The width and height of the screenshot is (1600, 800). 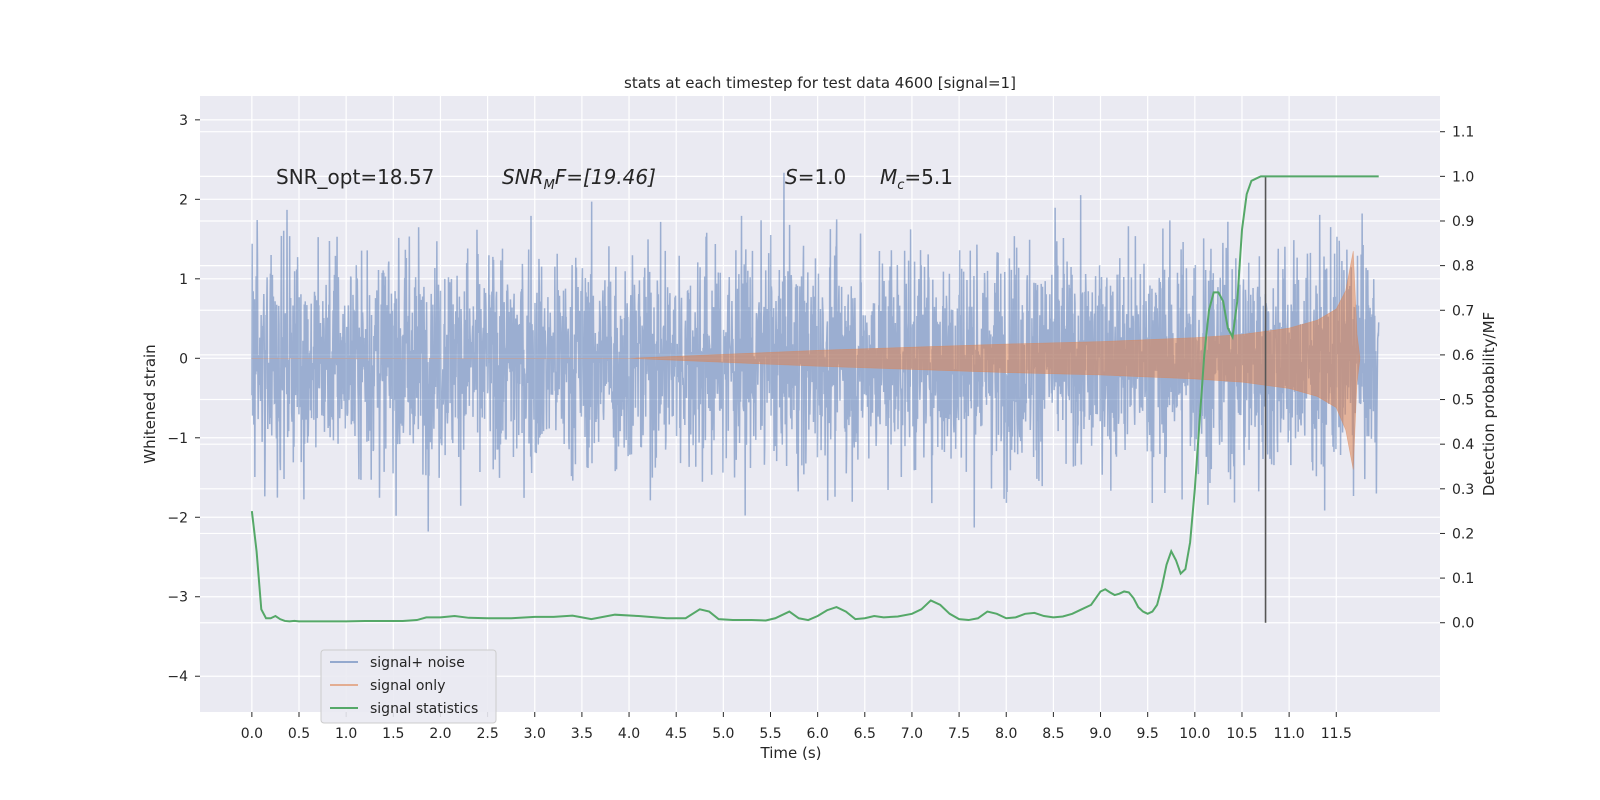 I want to click on y-tick-label-6: −3, so click(x=177, y=598).